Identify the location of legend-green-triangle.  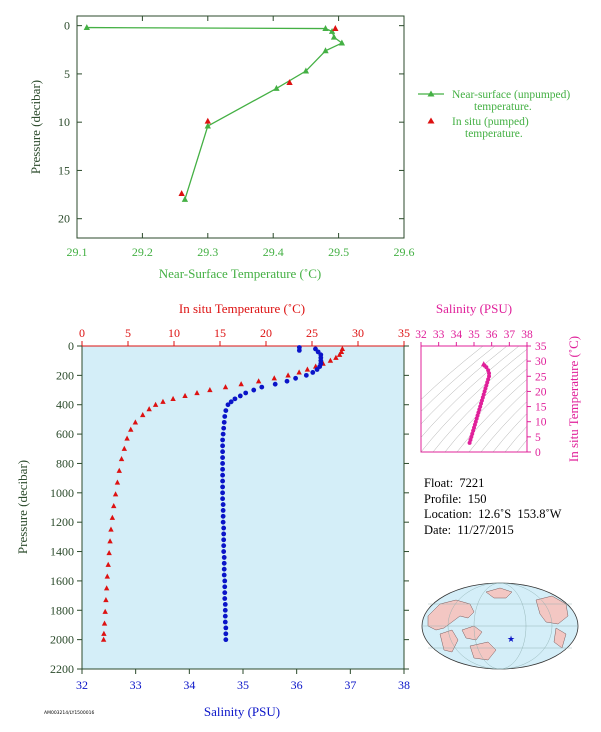
(431, 93).